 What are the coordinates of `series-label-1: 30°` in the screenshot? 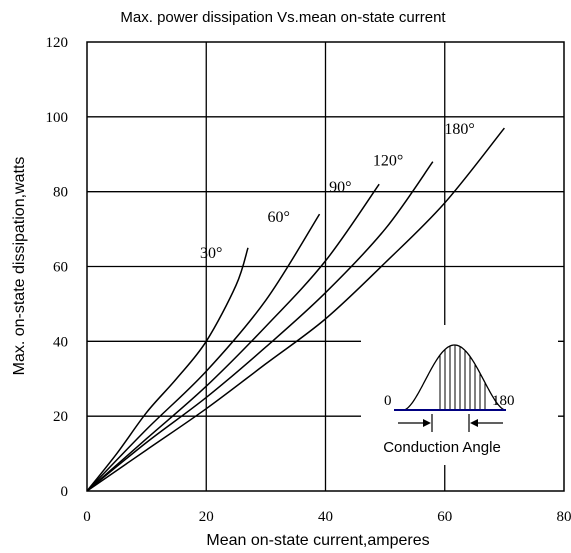 It's located at (211, 253).